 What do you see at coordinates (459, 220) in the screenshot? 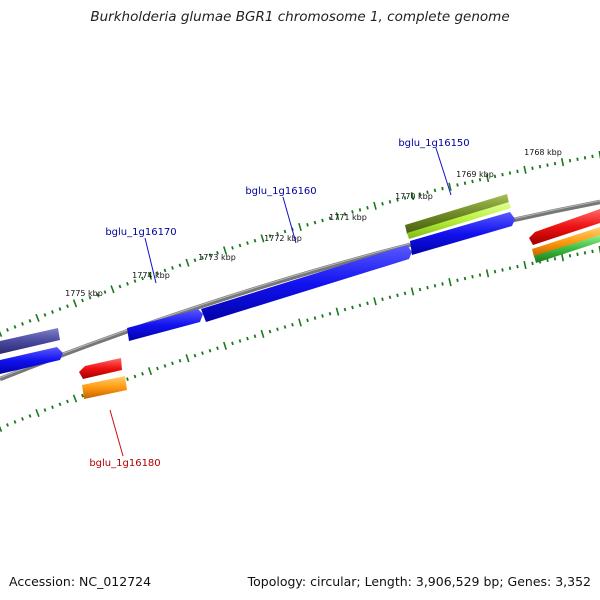
I see `feature-lime` at bounding box center [459, 220].